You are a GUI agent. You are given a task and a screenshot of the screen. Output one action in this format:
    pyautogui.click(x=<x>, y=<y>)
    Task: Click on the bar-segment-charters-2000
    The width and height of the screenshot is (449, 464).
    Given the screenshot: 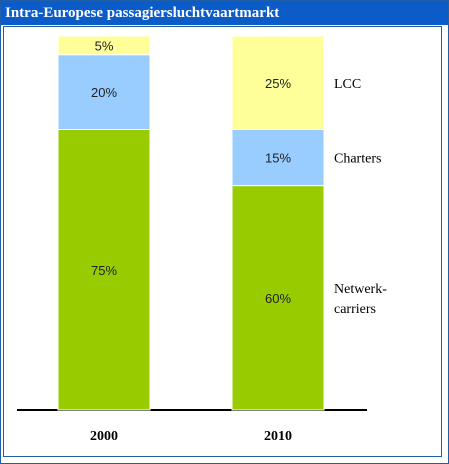 What is the action you would take?
    pyautogui.click(x=104, y=92)
    